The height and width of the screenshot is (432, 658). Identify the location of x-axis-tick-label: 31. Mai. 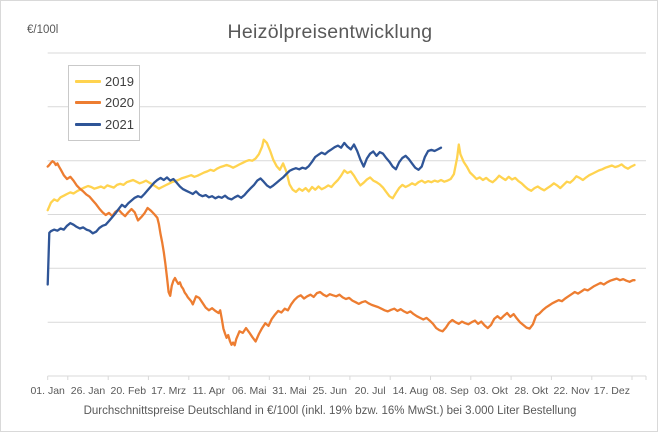
(289, 391).